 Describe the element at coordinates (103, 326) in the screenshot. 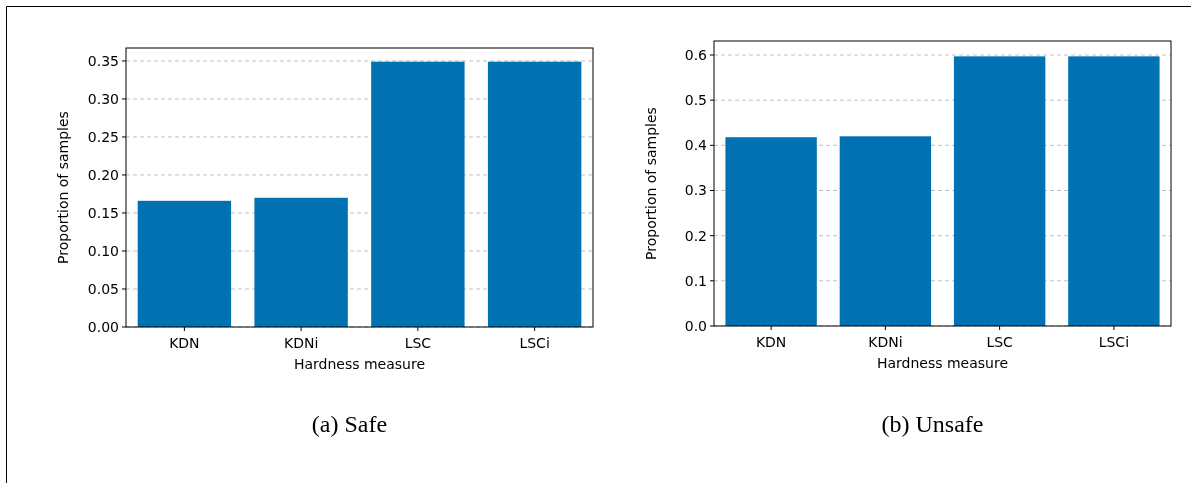

I see `y-tick-label: 0.00` at that location.